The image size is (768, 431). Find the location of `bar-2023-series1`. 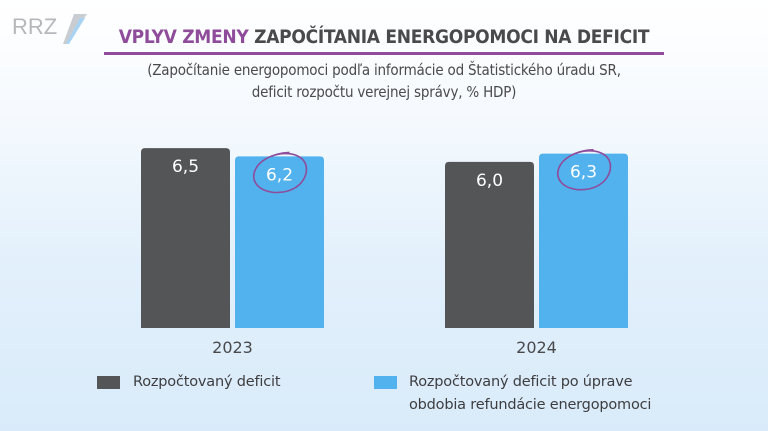

bar-2023-series1 is located at coordinates (185, 238).